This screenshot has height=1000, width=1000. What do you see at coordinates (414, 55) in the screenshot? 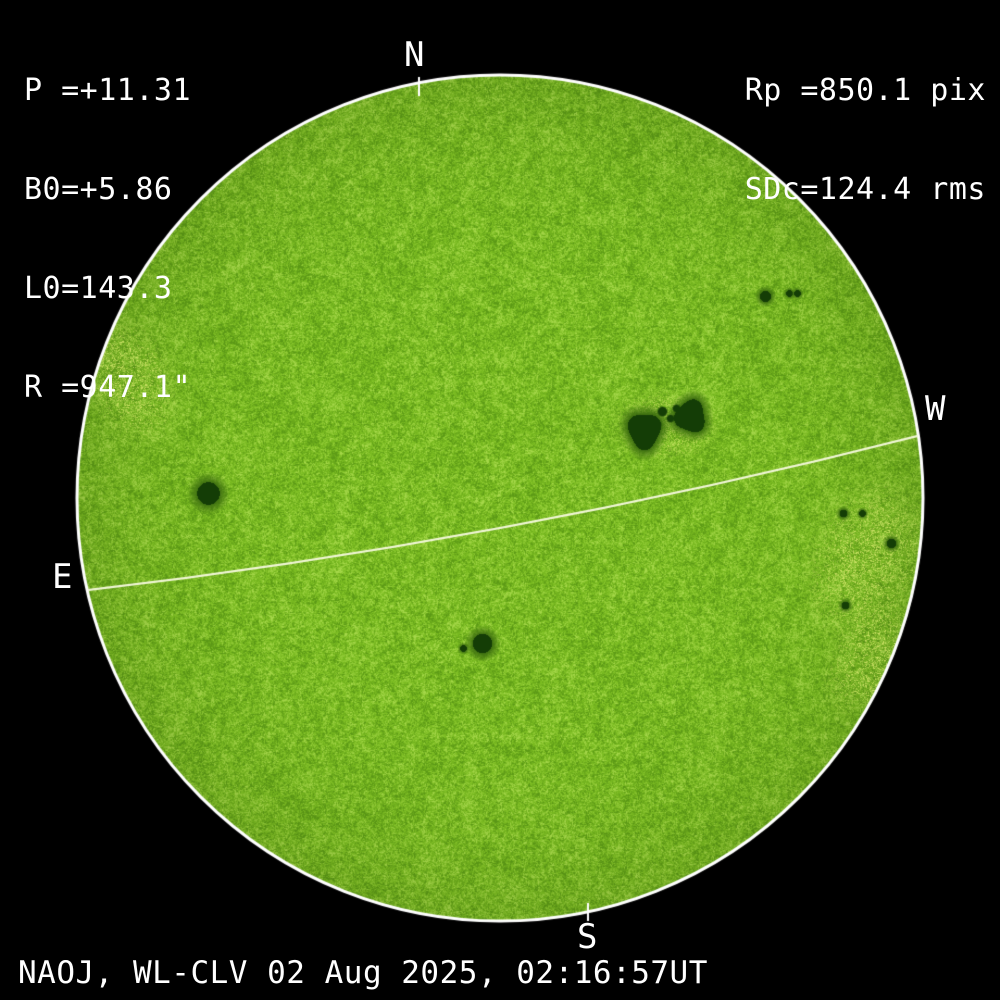
I see `cardinal-label-north: N` at bounding box center [414, 55].